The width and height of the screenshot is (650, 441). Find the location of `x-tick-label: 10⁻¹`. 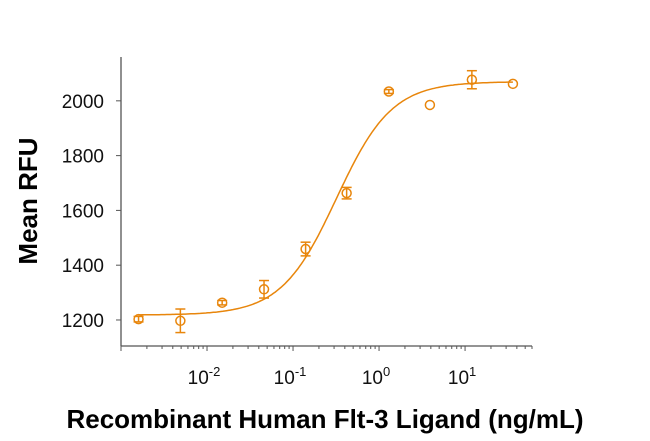

x-tick-label: 10⁻¹ is located at coordinates (290, 376).